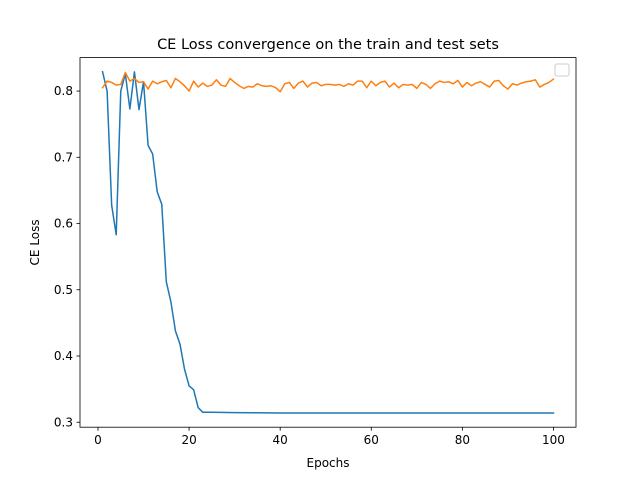 The height and width of the screenshot is (480, 640). Describe the element at coordinates (553, 440) in the screenshot. I see `x-tick-label: 100` at that location.